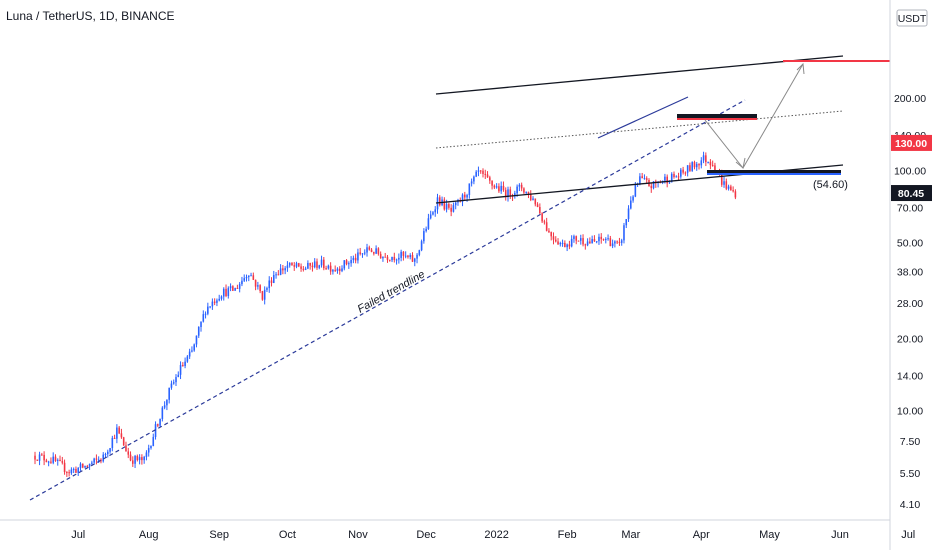 This screenshot has width=932, height=550. Describe the element at coordinates (774, 172) in the screenshot. I see `support-zone` at that location.